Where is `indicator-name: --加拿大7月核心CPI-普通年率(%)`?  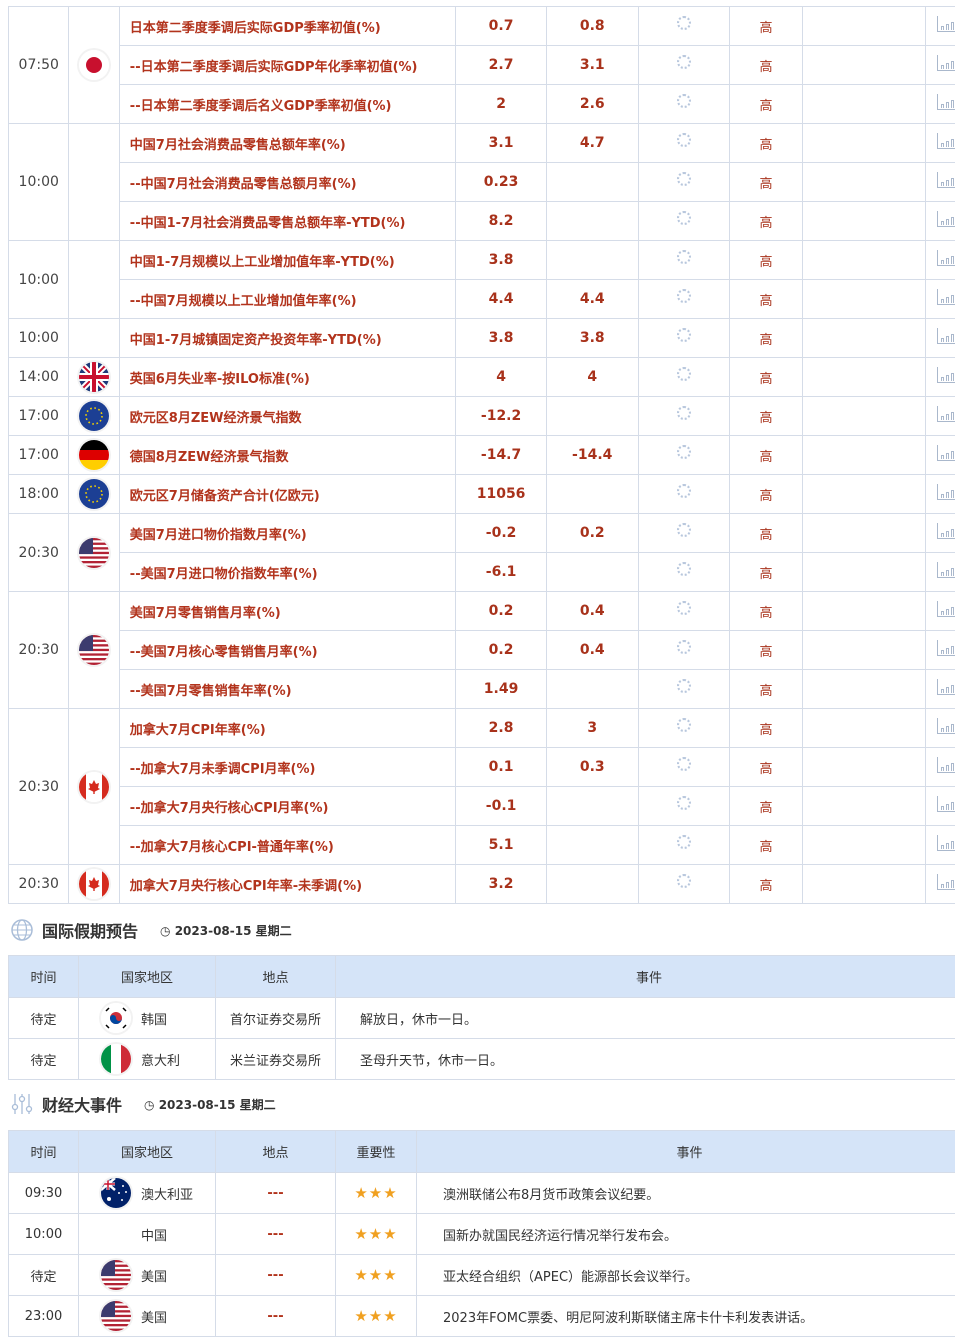 indicator-name: --加拿大7月核心CPI-普通年率(%) is located at coordinates (287, 845).